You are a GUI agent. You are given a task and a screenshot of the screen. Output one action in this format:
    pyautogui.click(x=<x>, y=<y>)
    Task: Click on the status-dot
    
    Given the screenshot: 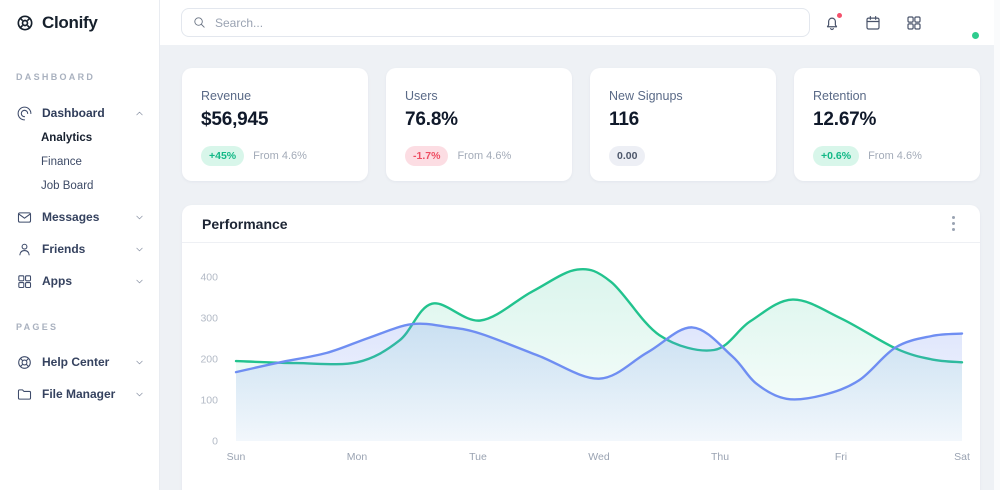 What is the action you would take?
    pyautogui.click(x=975, y=35)
    